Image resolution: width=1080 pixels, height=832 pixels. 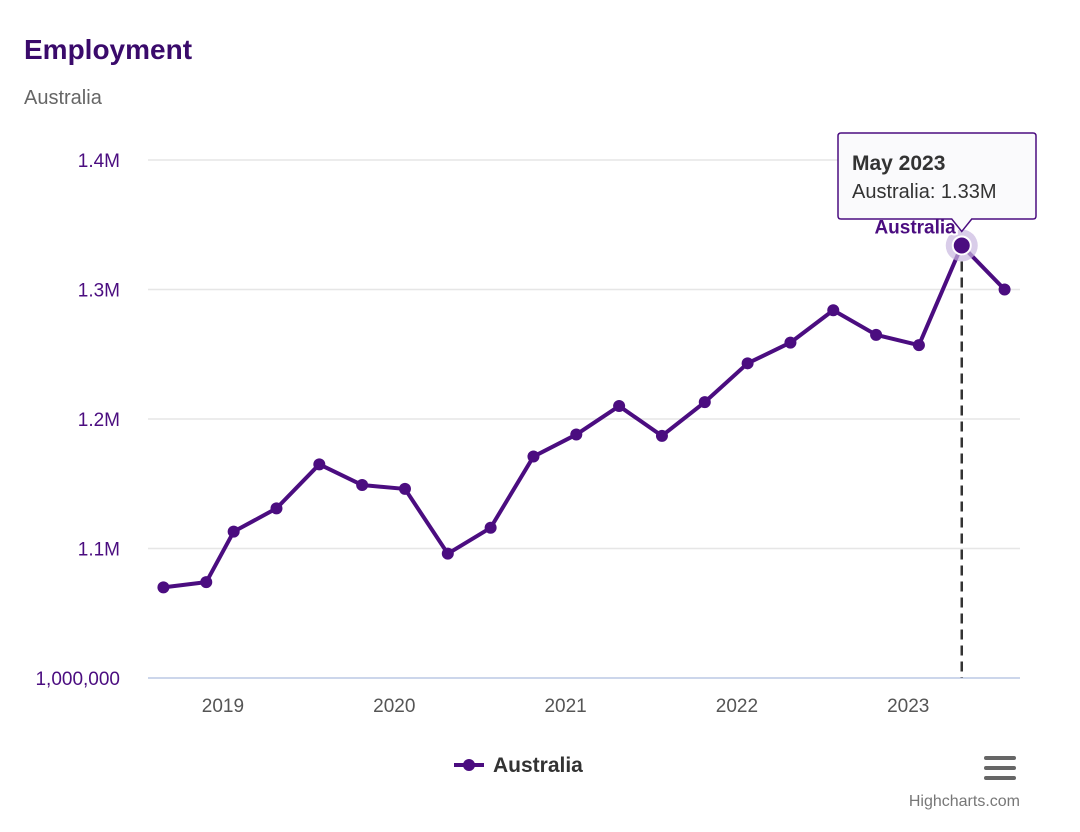 I want to click on x-tick-label: 2019, so click(x=223, y=706).